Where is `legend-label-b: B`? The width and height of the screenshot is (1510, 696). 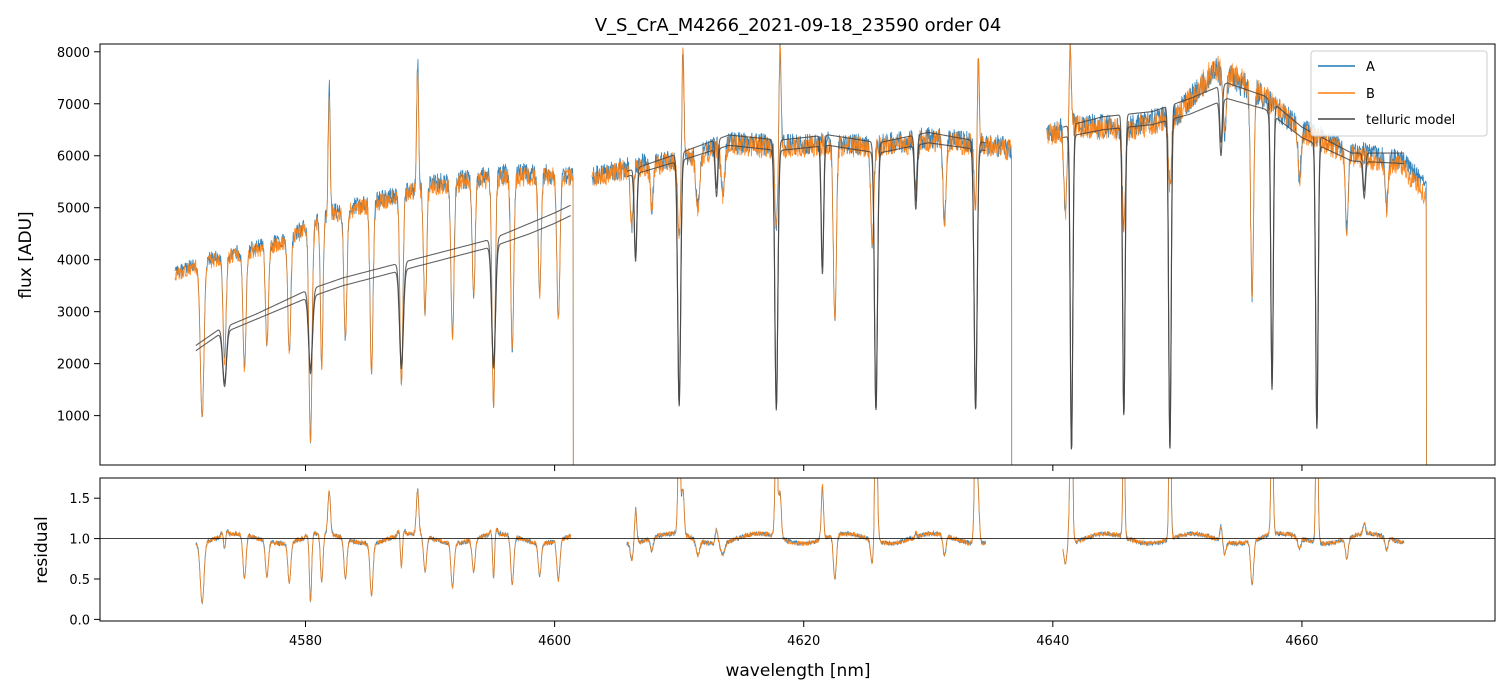
legend-label-b: B is located at coordinates (1370, 94).